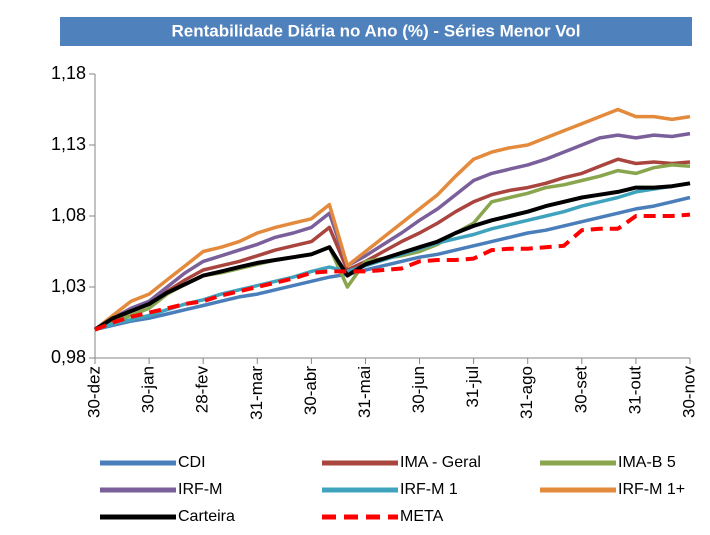 This screenshot has width=710, height=535. What do you see at coordinates (688, 392) in the screenshot?
I see `x-tick-label: 30-nov` at bounding box center [688, 392].